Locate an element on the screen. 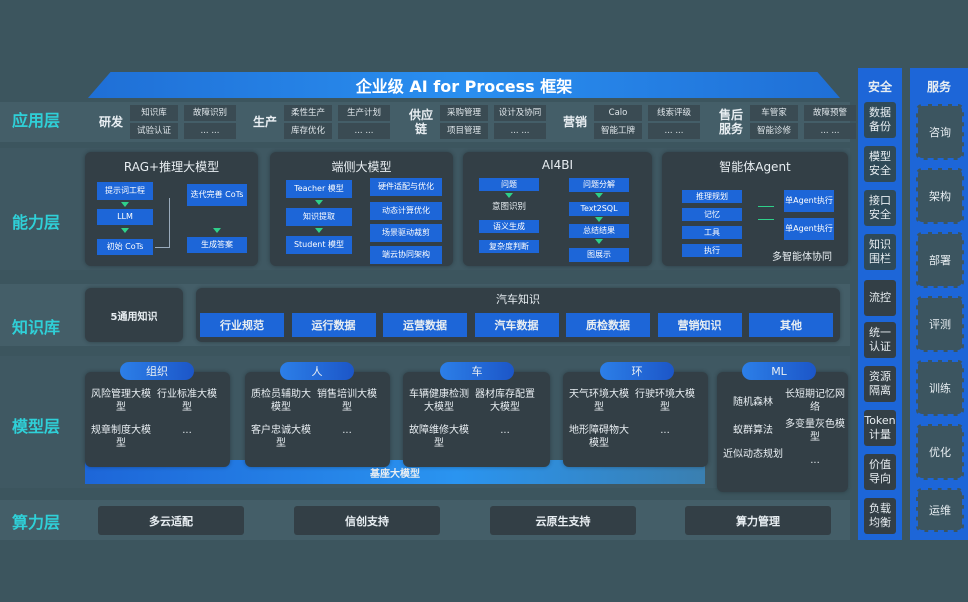 This screenshot has width=968, height=602. service-item: 咨询 is located at coordinates (940, 132).